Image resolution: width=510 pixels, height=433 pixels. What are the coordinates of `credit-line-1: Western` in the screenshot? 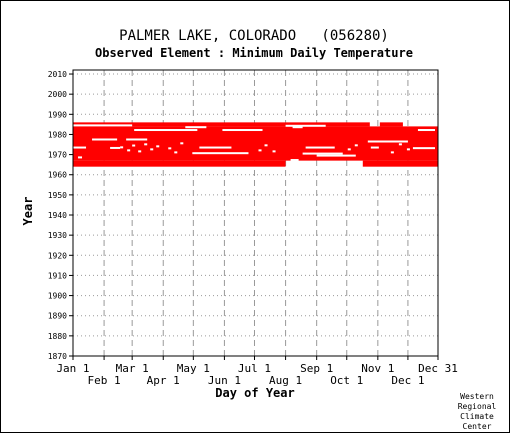 It's located at (477, 396).